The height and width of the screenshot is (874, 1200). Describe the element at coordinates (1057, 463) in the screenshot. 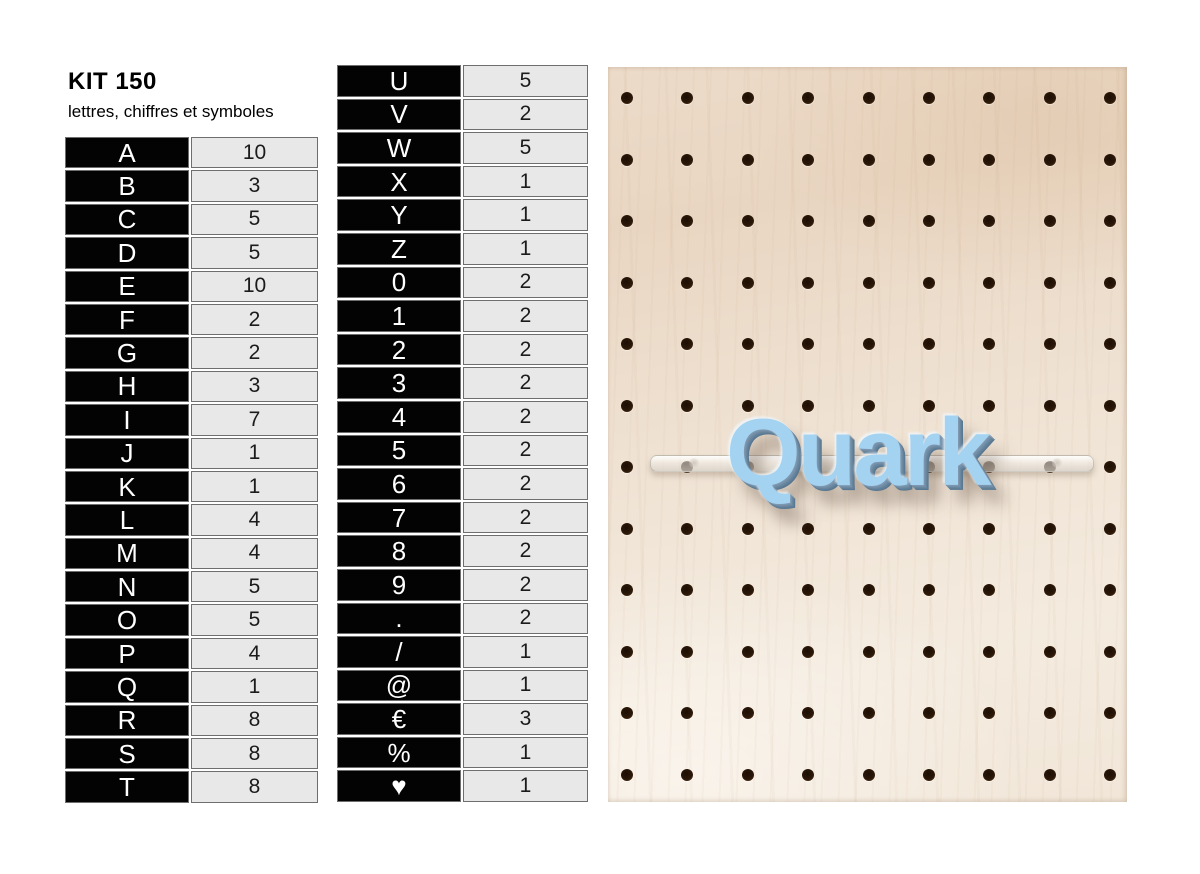

I see `rail-peg-right` at that location.